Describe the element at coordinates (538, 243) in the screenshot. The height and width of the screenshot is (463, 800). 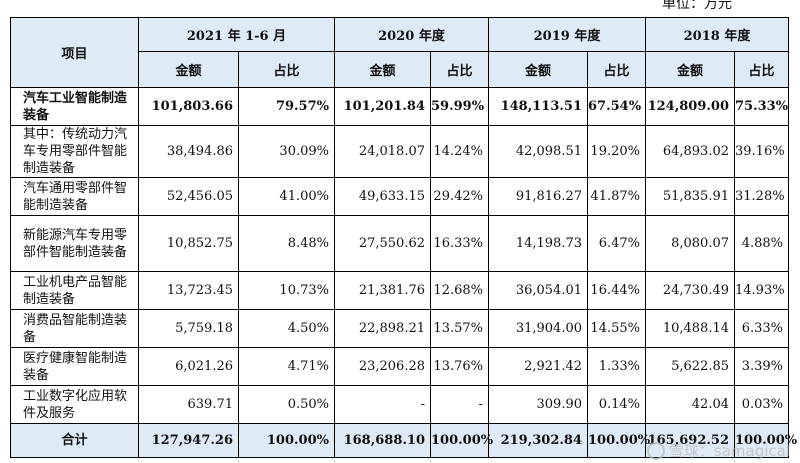
I see `amount-cell: 14,198.73` at that location.